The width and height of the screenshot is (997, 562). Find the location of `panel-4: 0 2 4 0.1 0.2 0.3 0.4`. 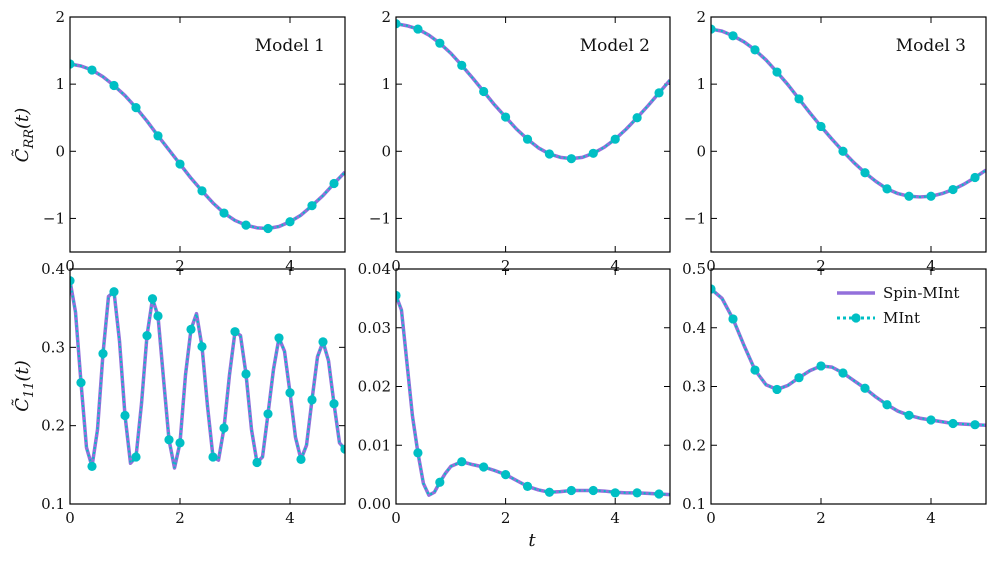

panel-4: 0 2 4 0.1 0.2 0.3 0.4 is located at coordinates (193, 393).